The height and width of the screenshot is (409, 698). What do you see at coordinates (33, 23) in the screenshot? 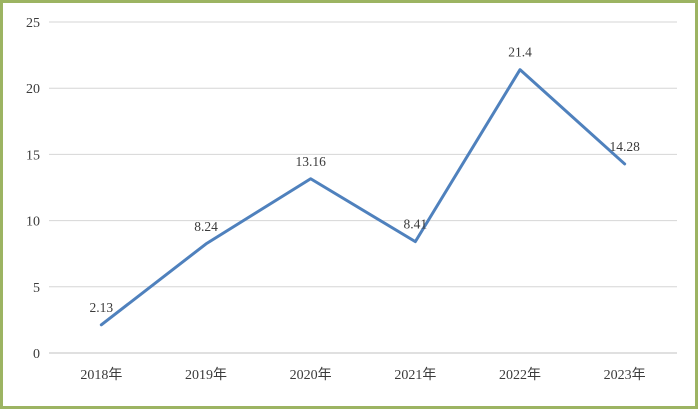
I see `y-tick-label: 25` at bounding box center [33, 23].